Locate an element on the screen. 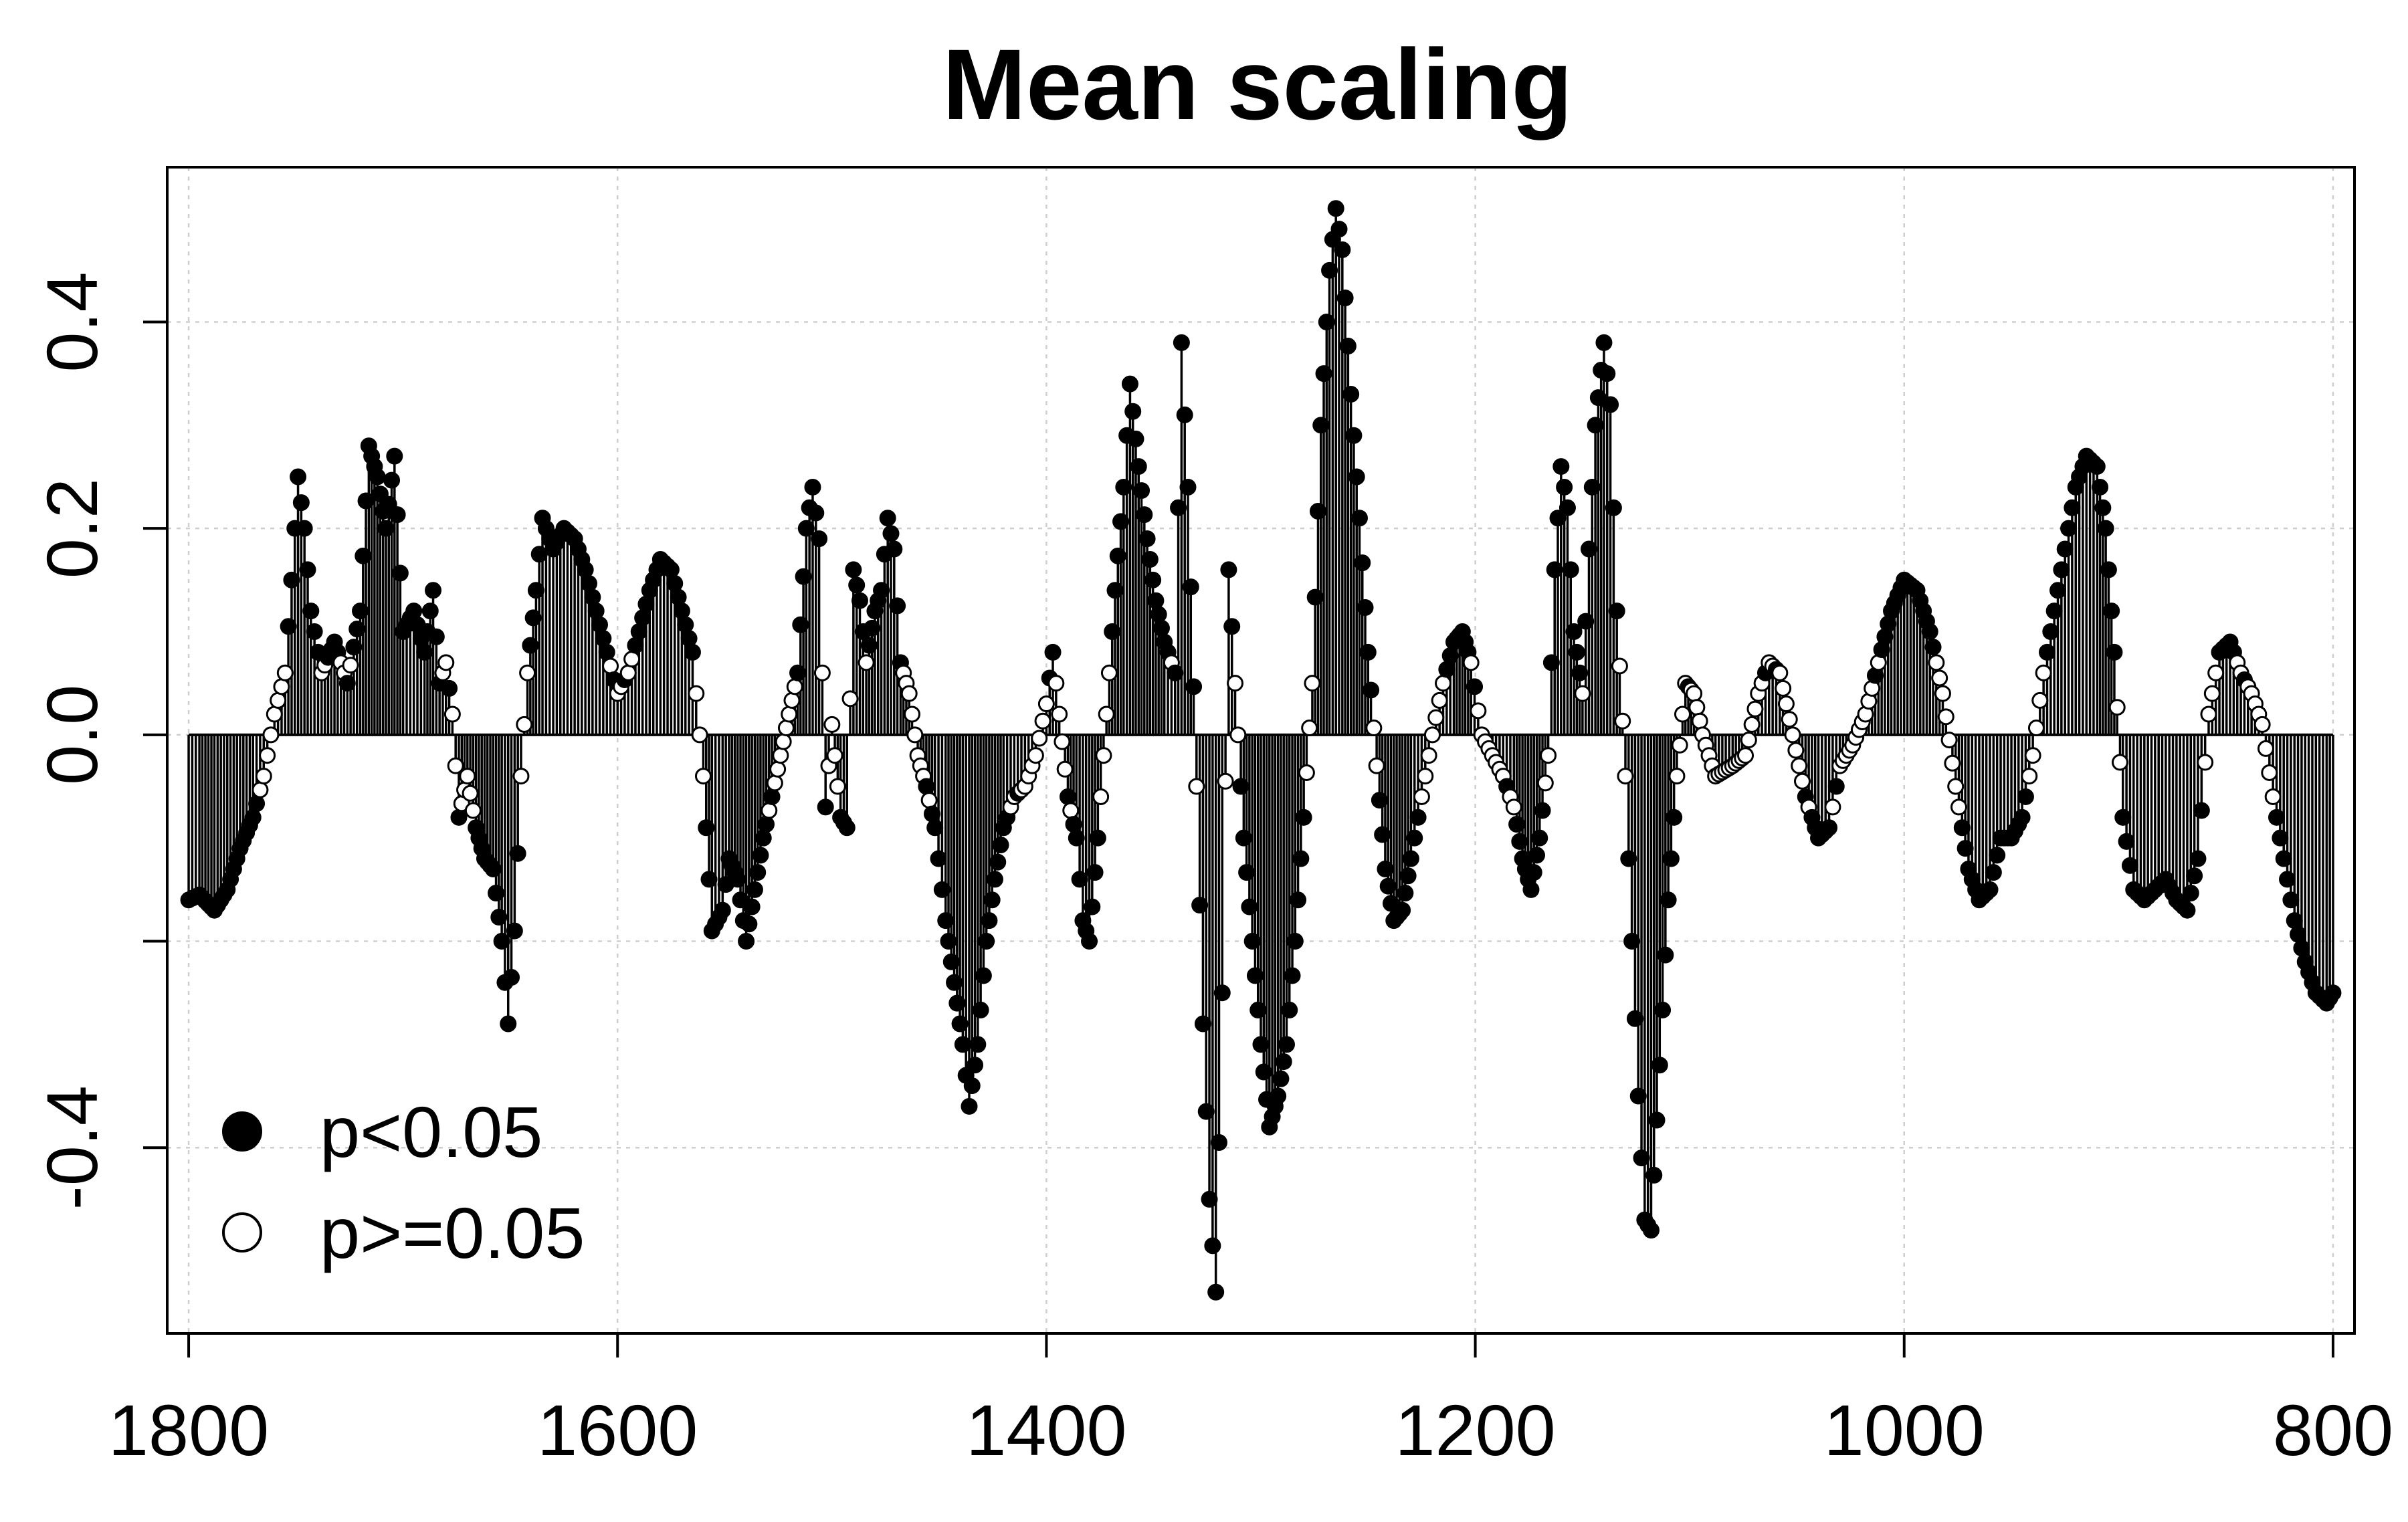 The width and height of the screenshot is (2408, 1522). x-tick-label: 1800 is located at coordinates (188, 1430).